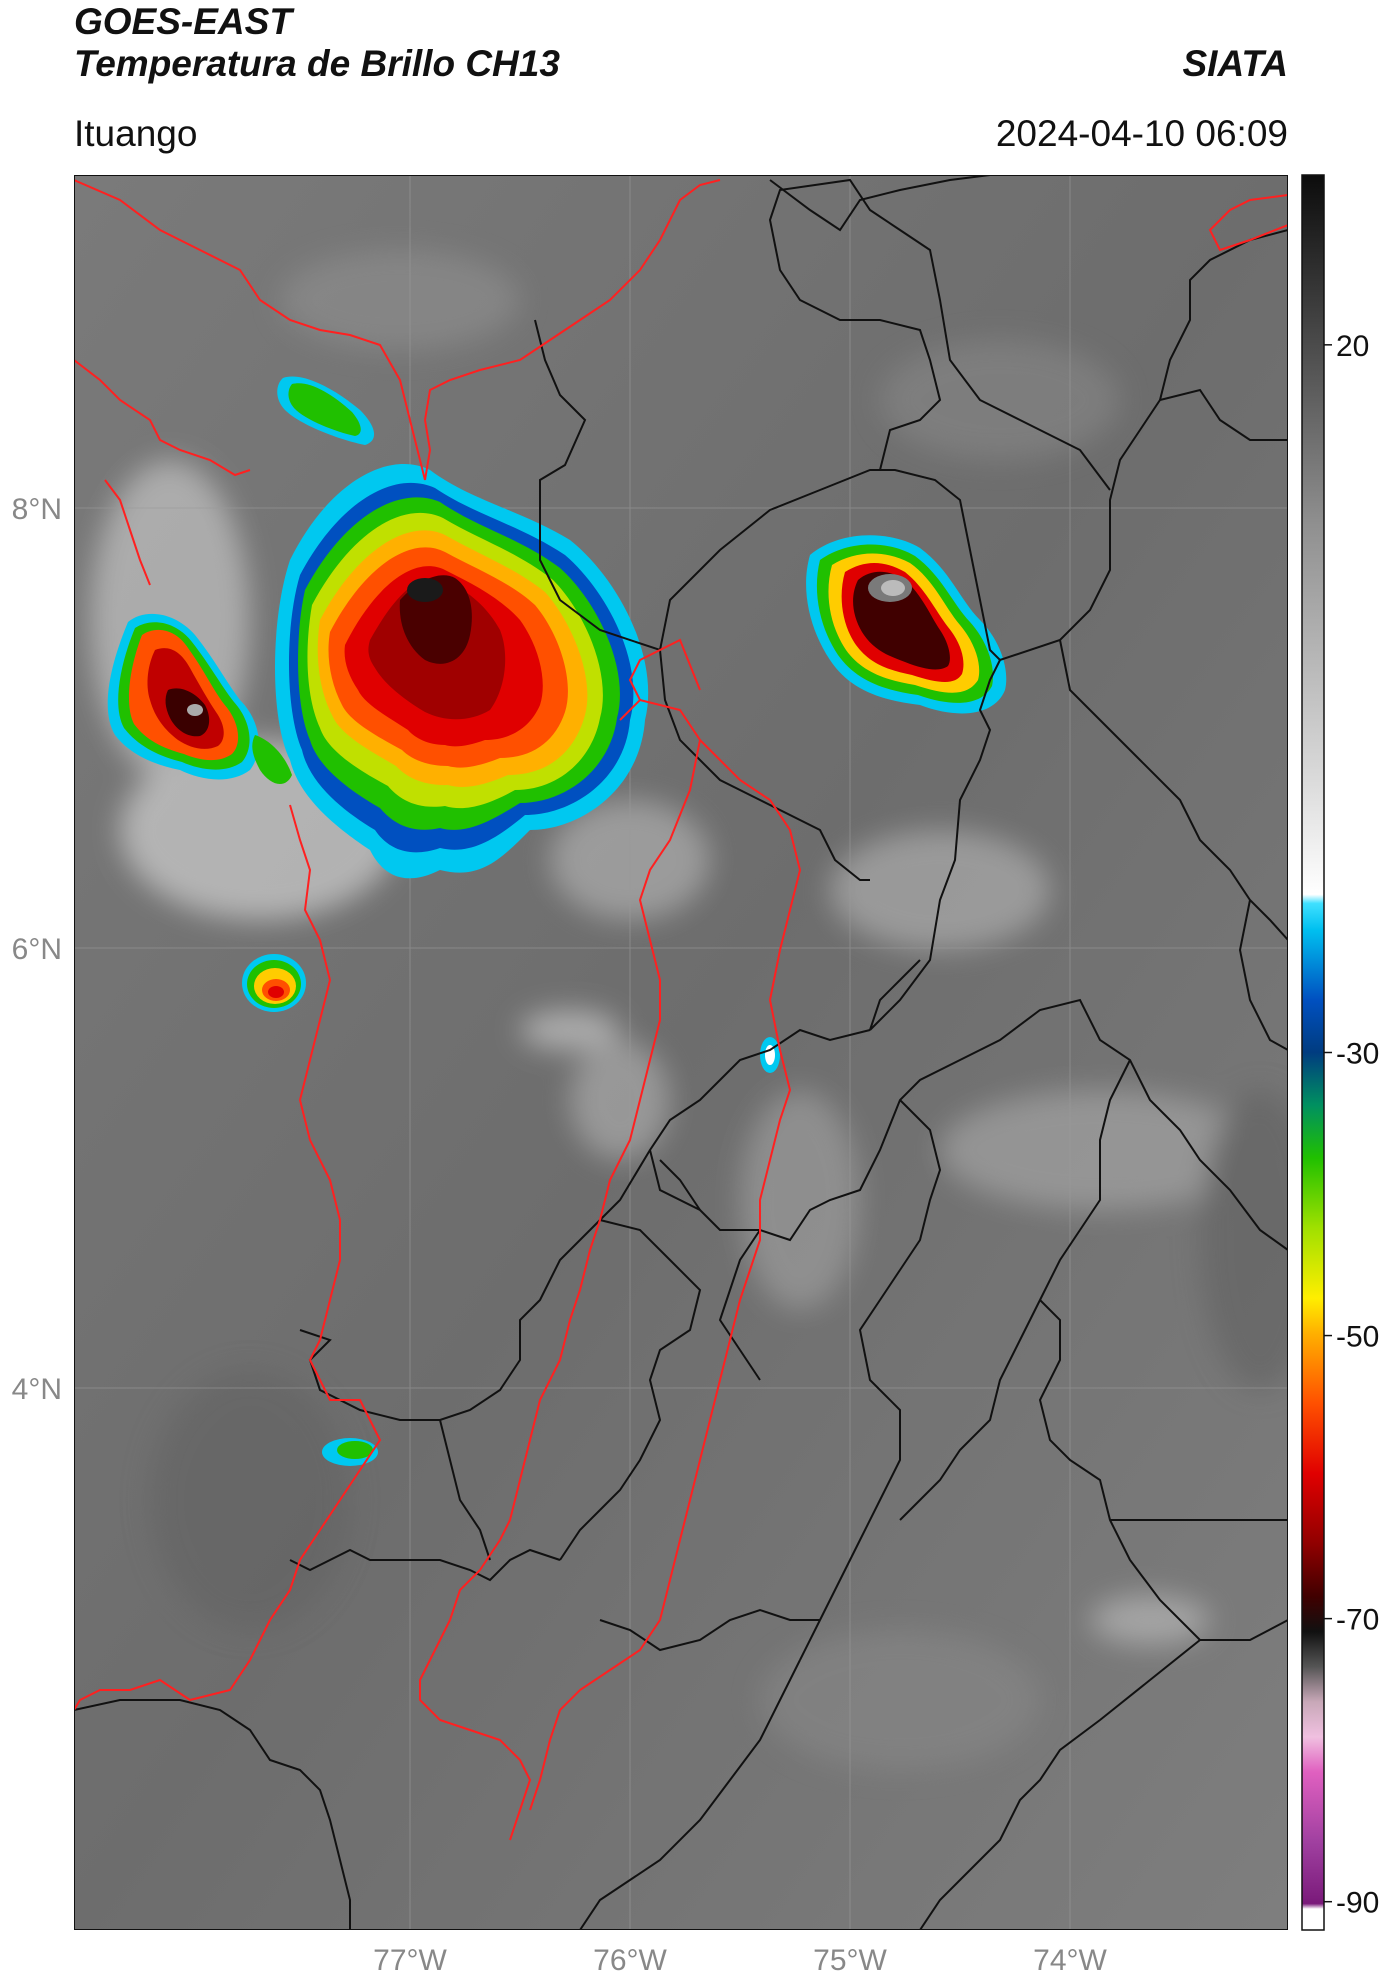  What do you see at coordinates (1351, 1125) in the screenshot?
I see `colorbar-ticks: 20 -30 -50 -70 -90` at bounding box center [1351, 1125].